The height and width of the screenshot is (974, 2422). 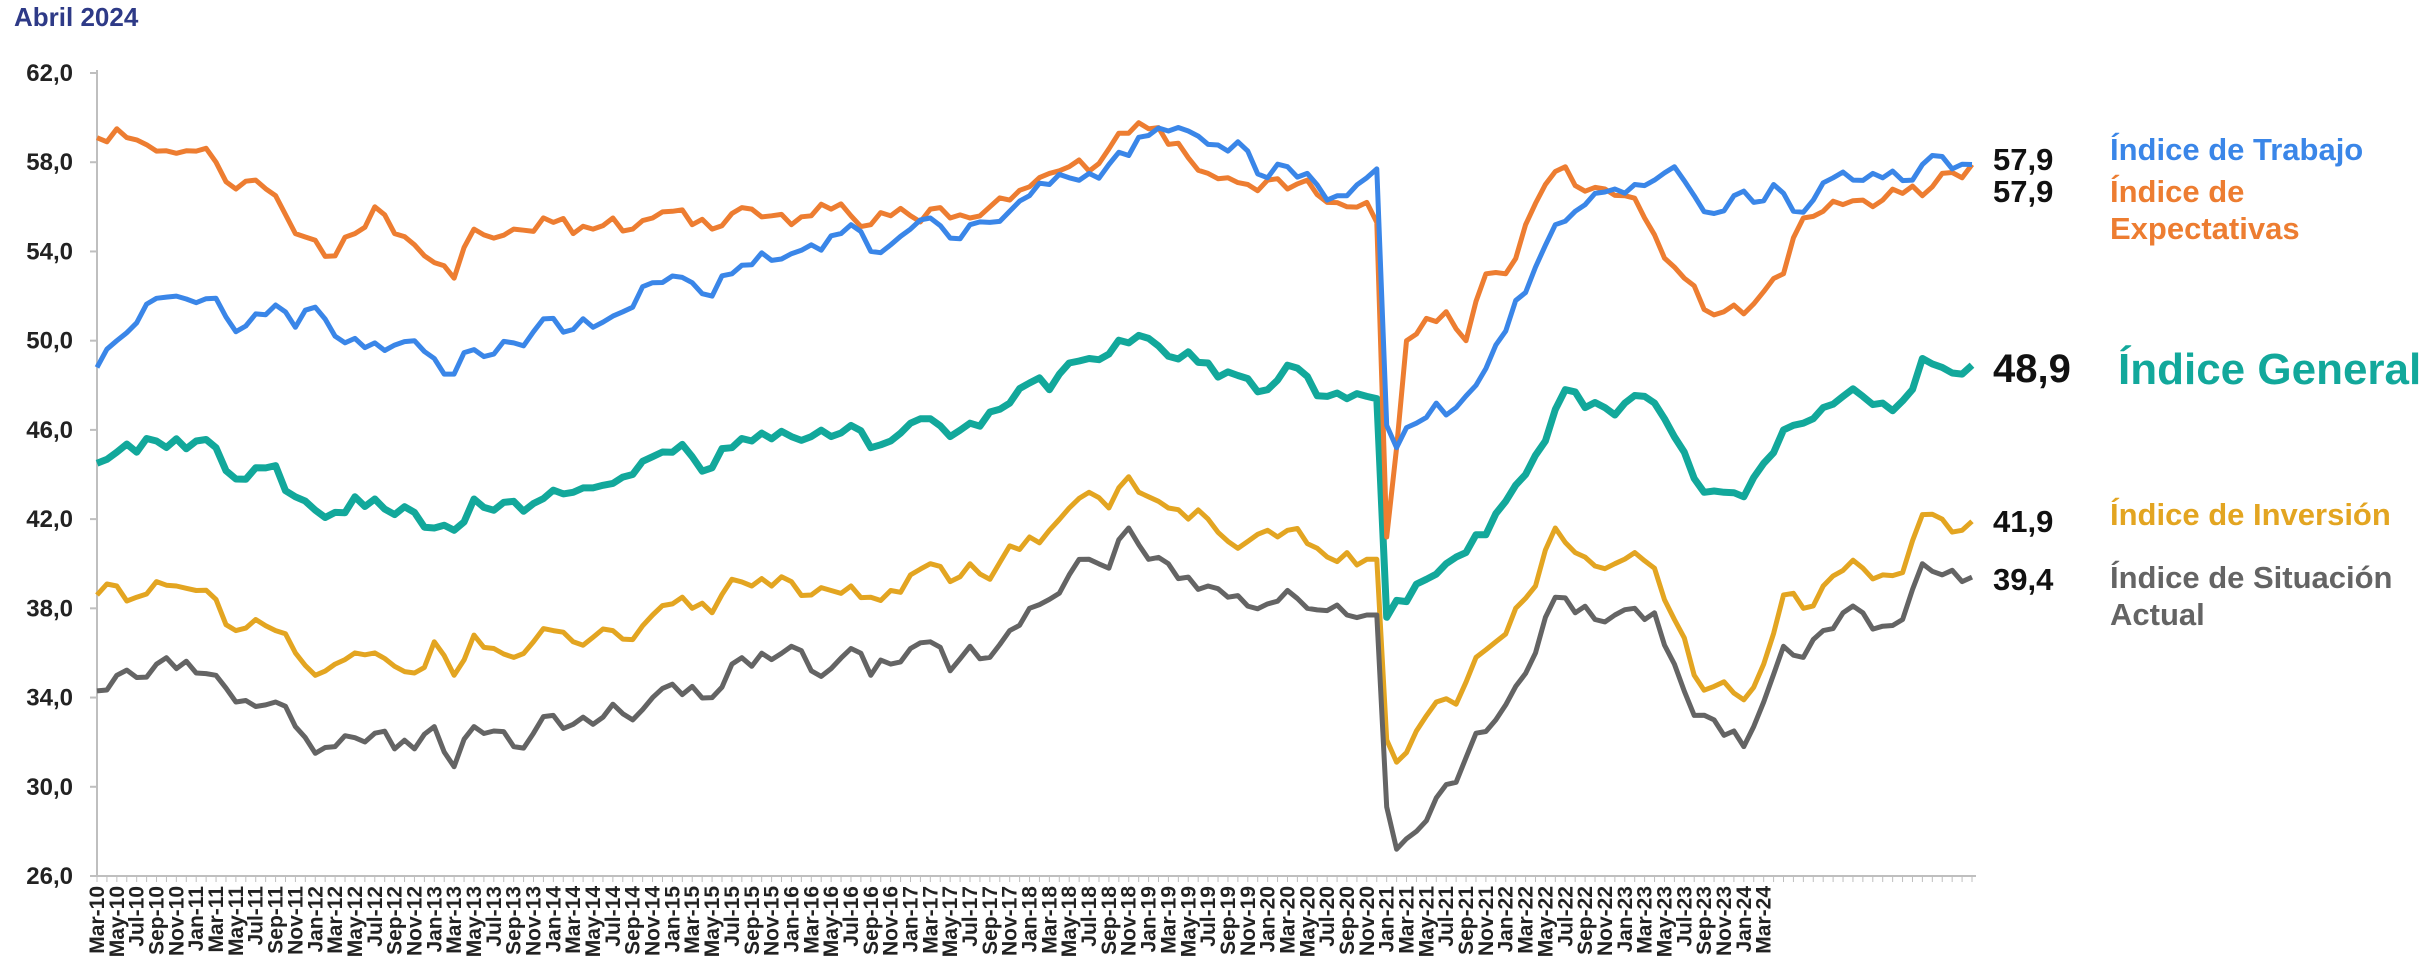 I want to click on x-tick-label: Jan-12, so click(x=315, y=919).